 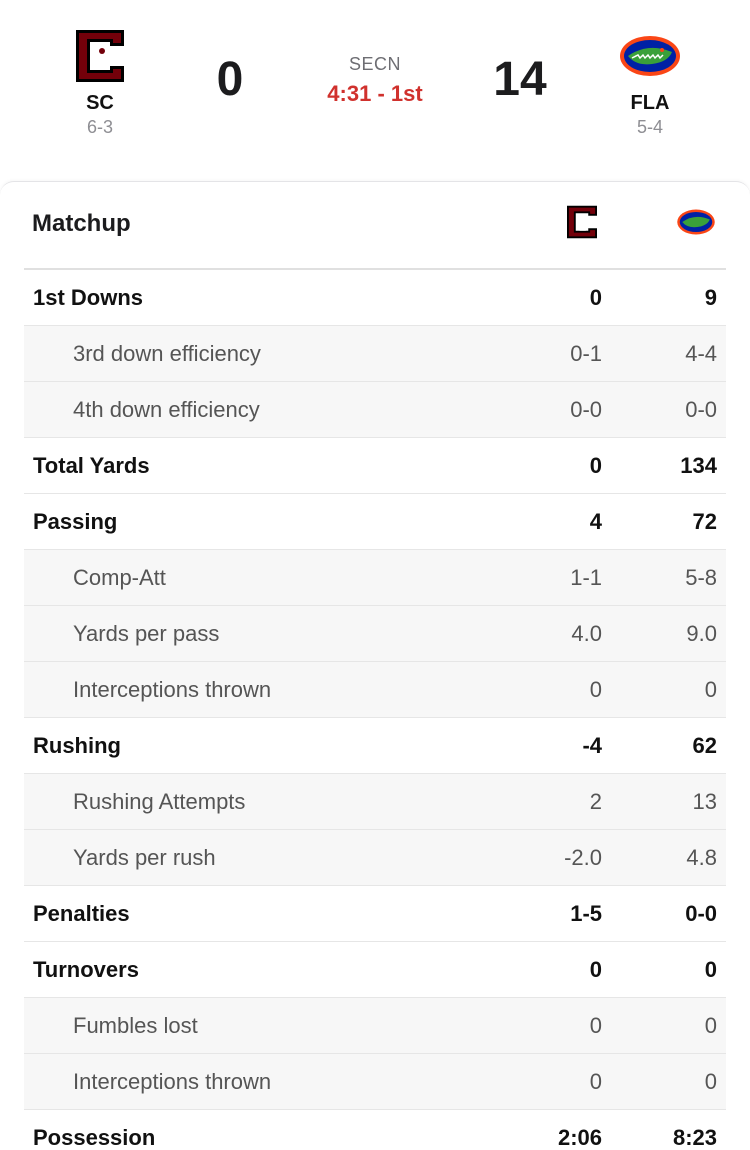 I want to click on stat-row: Turnovers 0 0, so click(x=375, y=970).